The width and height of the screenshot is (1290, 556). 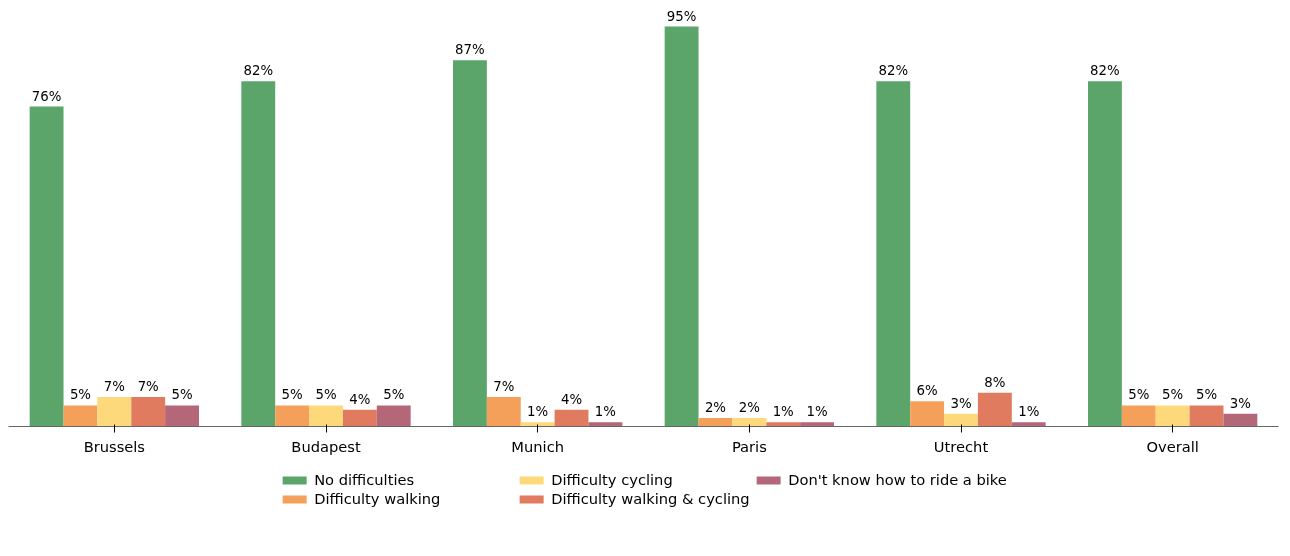 I want to click on legend-label: No difficulties, so click(x=365, y=479).